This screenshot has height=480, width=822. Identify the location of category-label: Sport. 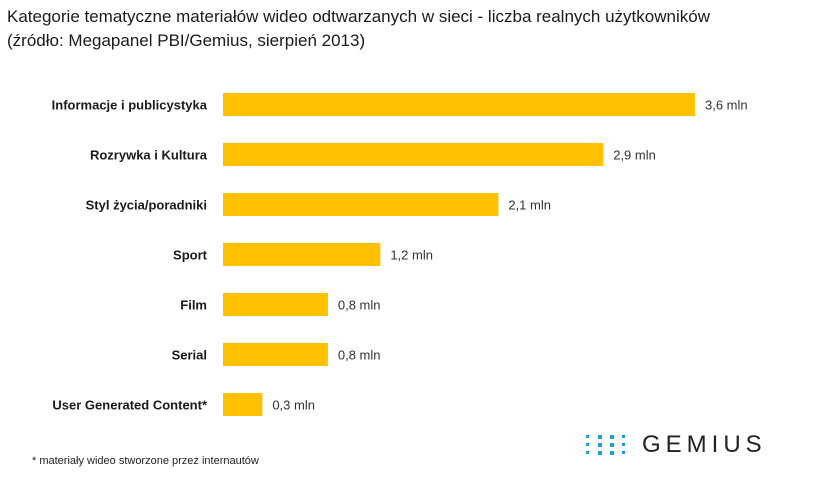
(190, 255).